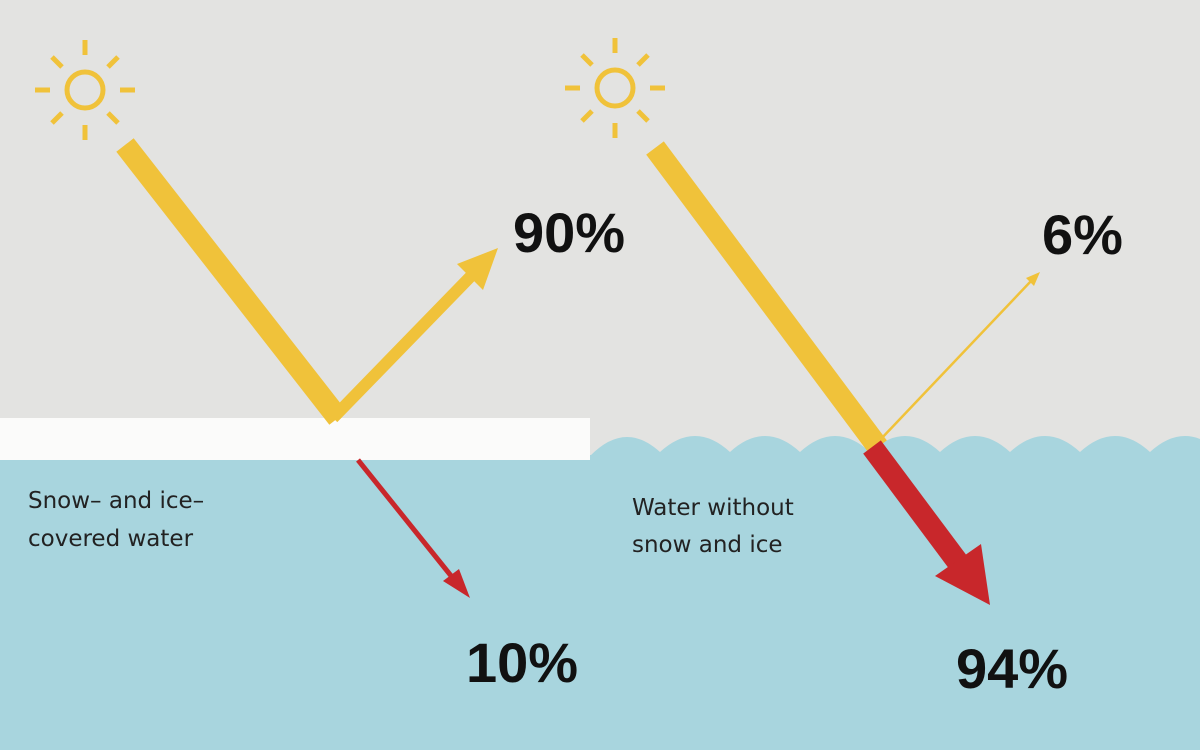  What do you see at coordinates (615, 88) in the screenshot?
I see `sun-right` at bounding box center [615, 88].